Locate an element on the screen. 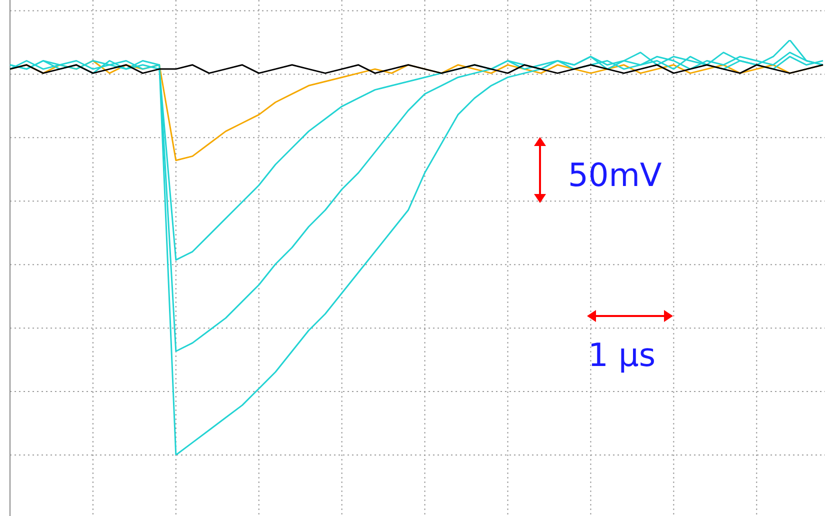  annotation: 1 µs is located at coordinates (622, 355).